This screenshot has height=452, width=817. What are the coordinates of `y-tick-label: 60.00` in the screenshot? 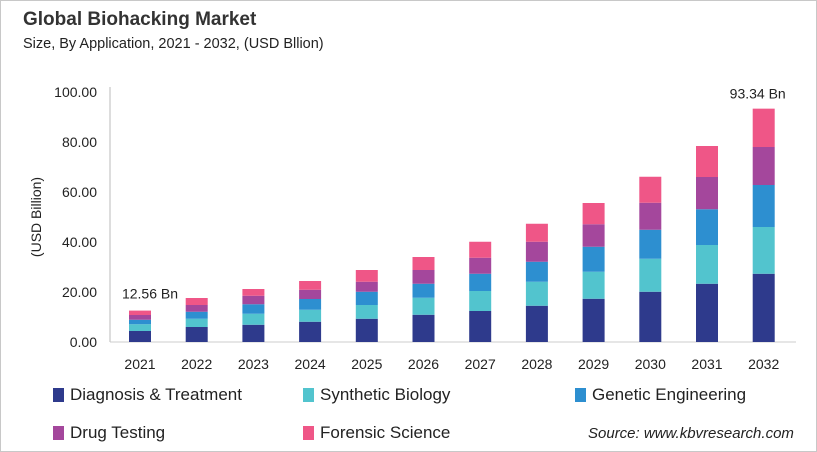 It's located at (79, 192).